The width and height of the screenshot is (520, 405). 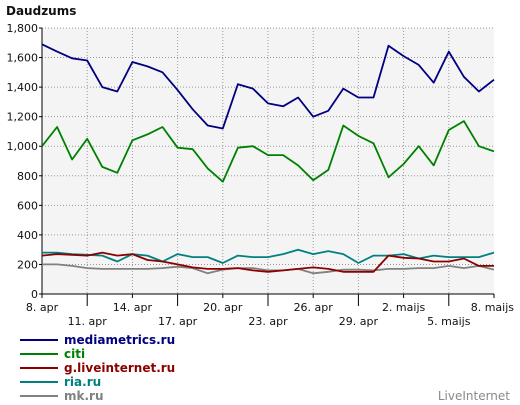 What do you see at coordinates (314, 307) in the screenshot?
I see `x-tick-label: 26. apr` at bounding box center [314, 307].